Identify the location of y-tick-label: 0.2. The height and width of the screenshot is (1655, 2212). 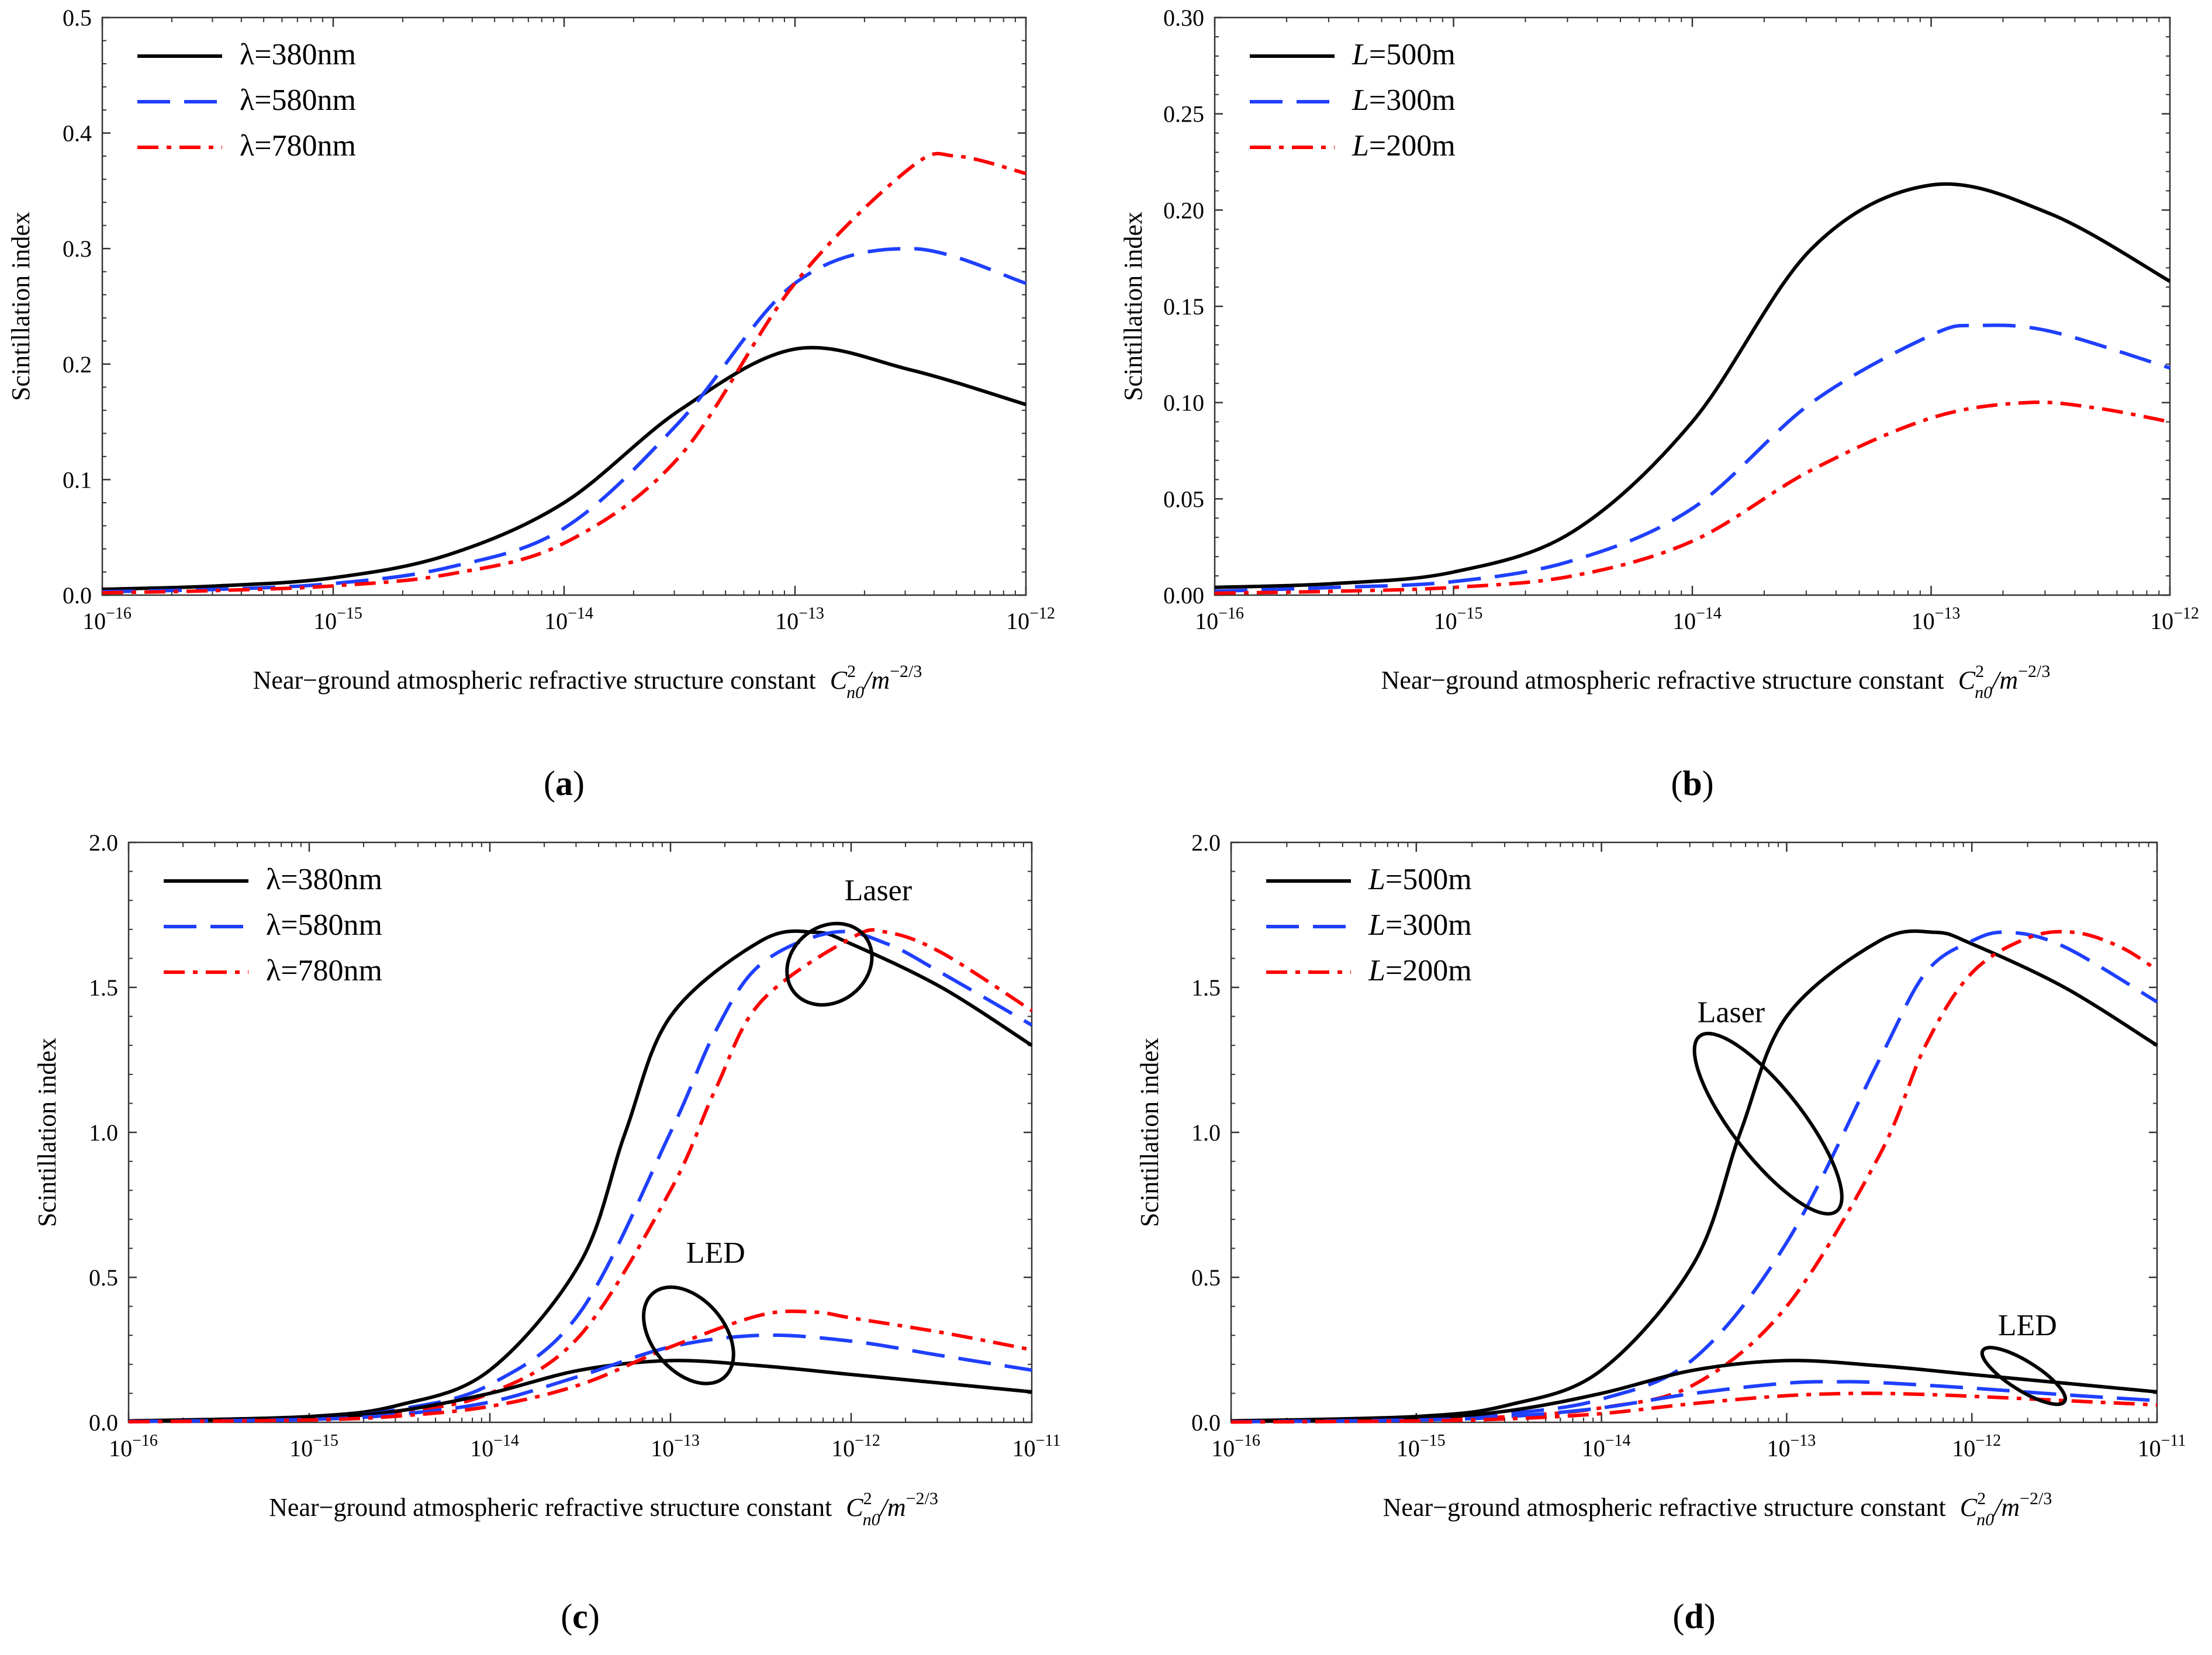
(77, 364).